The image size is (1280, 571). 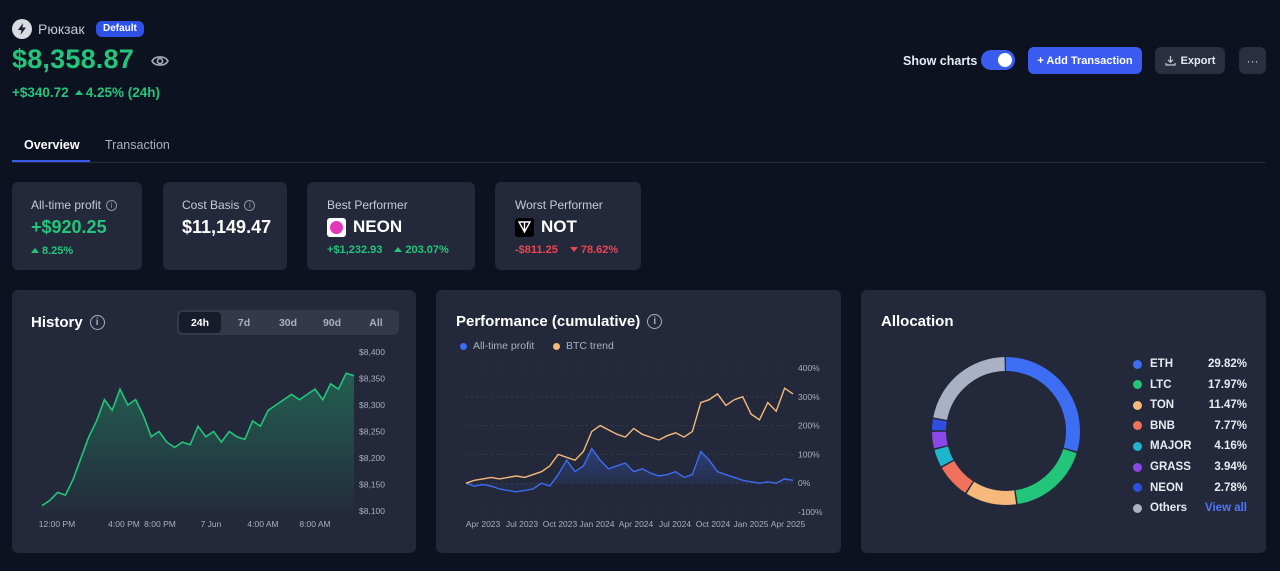 What do you see at coordinates (427, 250) in the screenshot?
I see `best-performer-pct: 203.07%` at bounding box center [427, 250].